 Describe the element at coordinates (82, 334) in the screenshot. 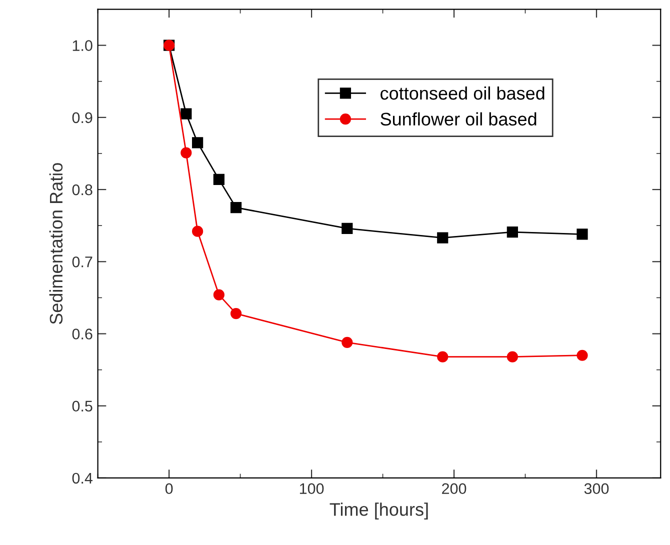

I see `y-tick-label: 0.6` at that location.